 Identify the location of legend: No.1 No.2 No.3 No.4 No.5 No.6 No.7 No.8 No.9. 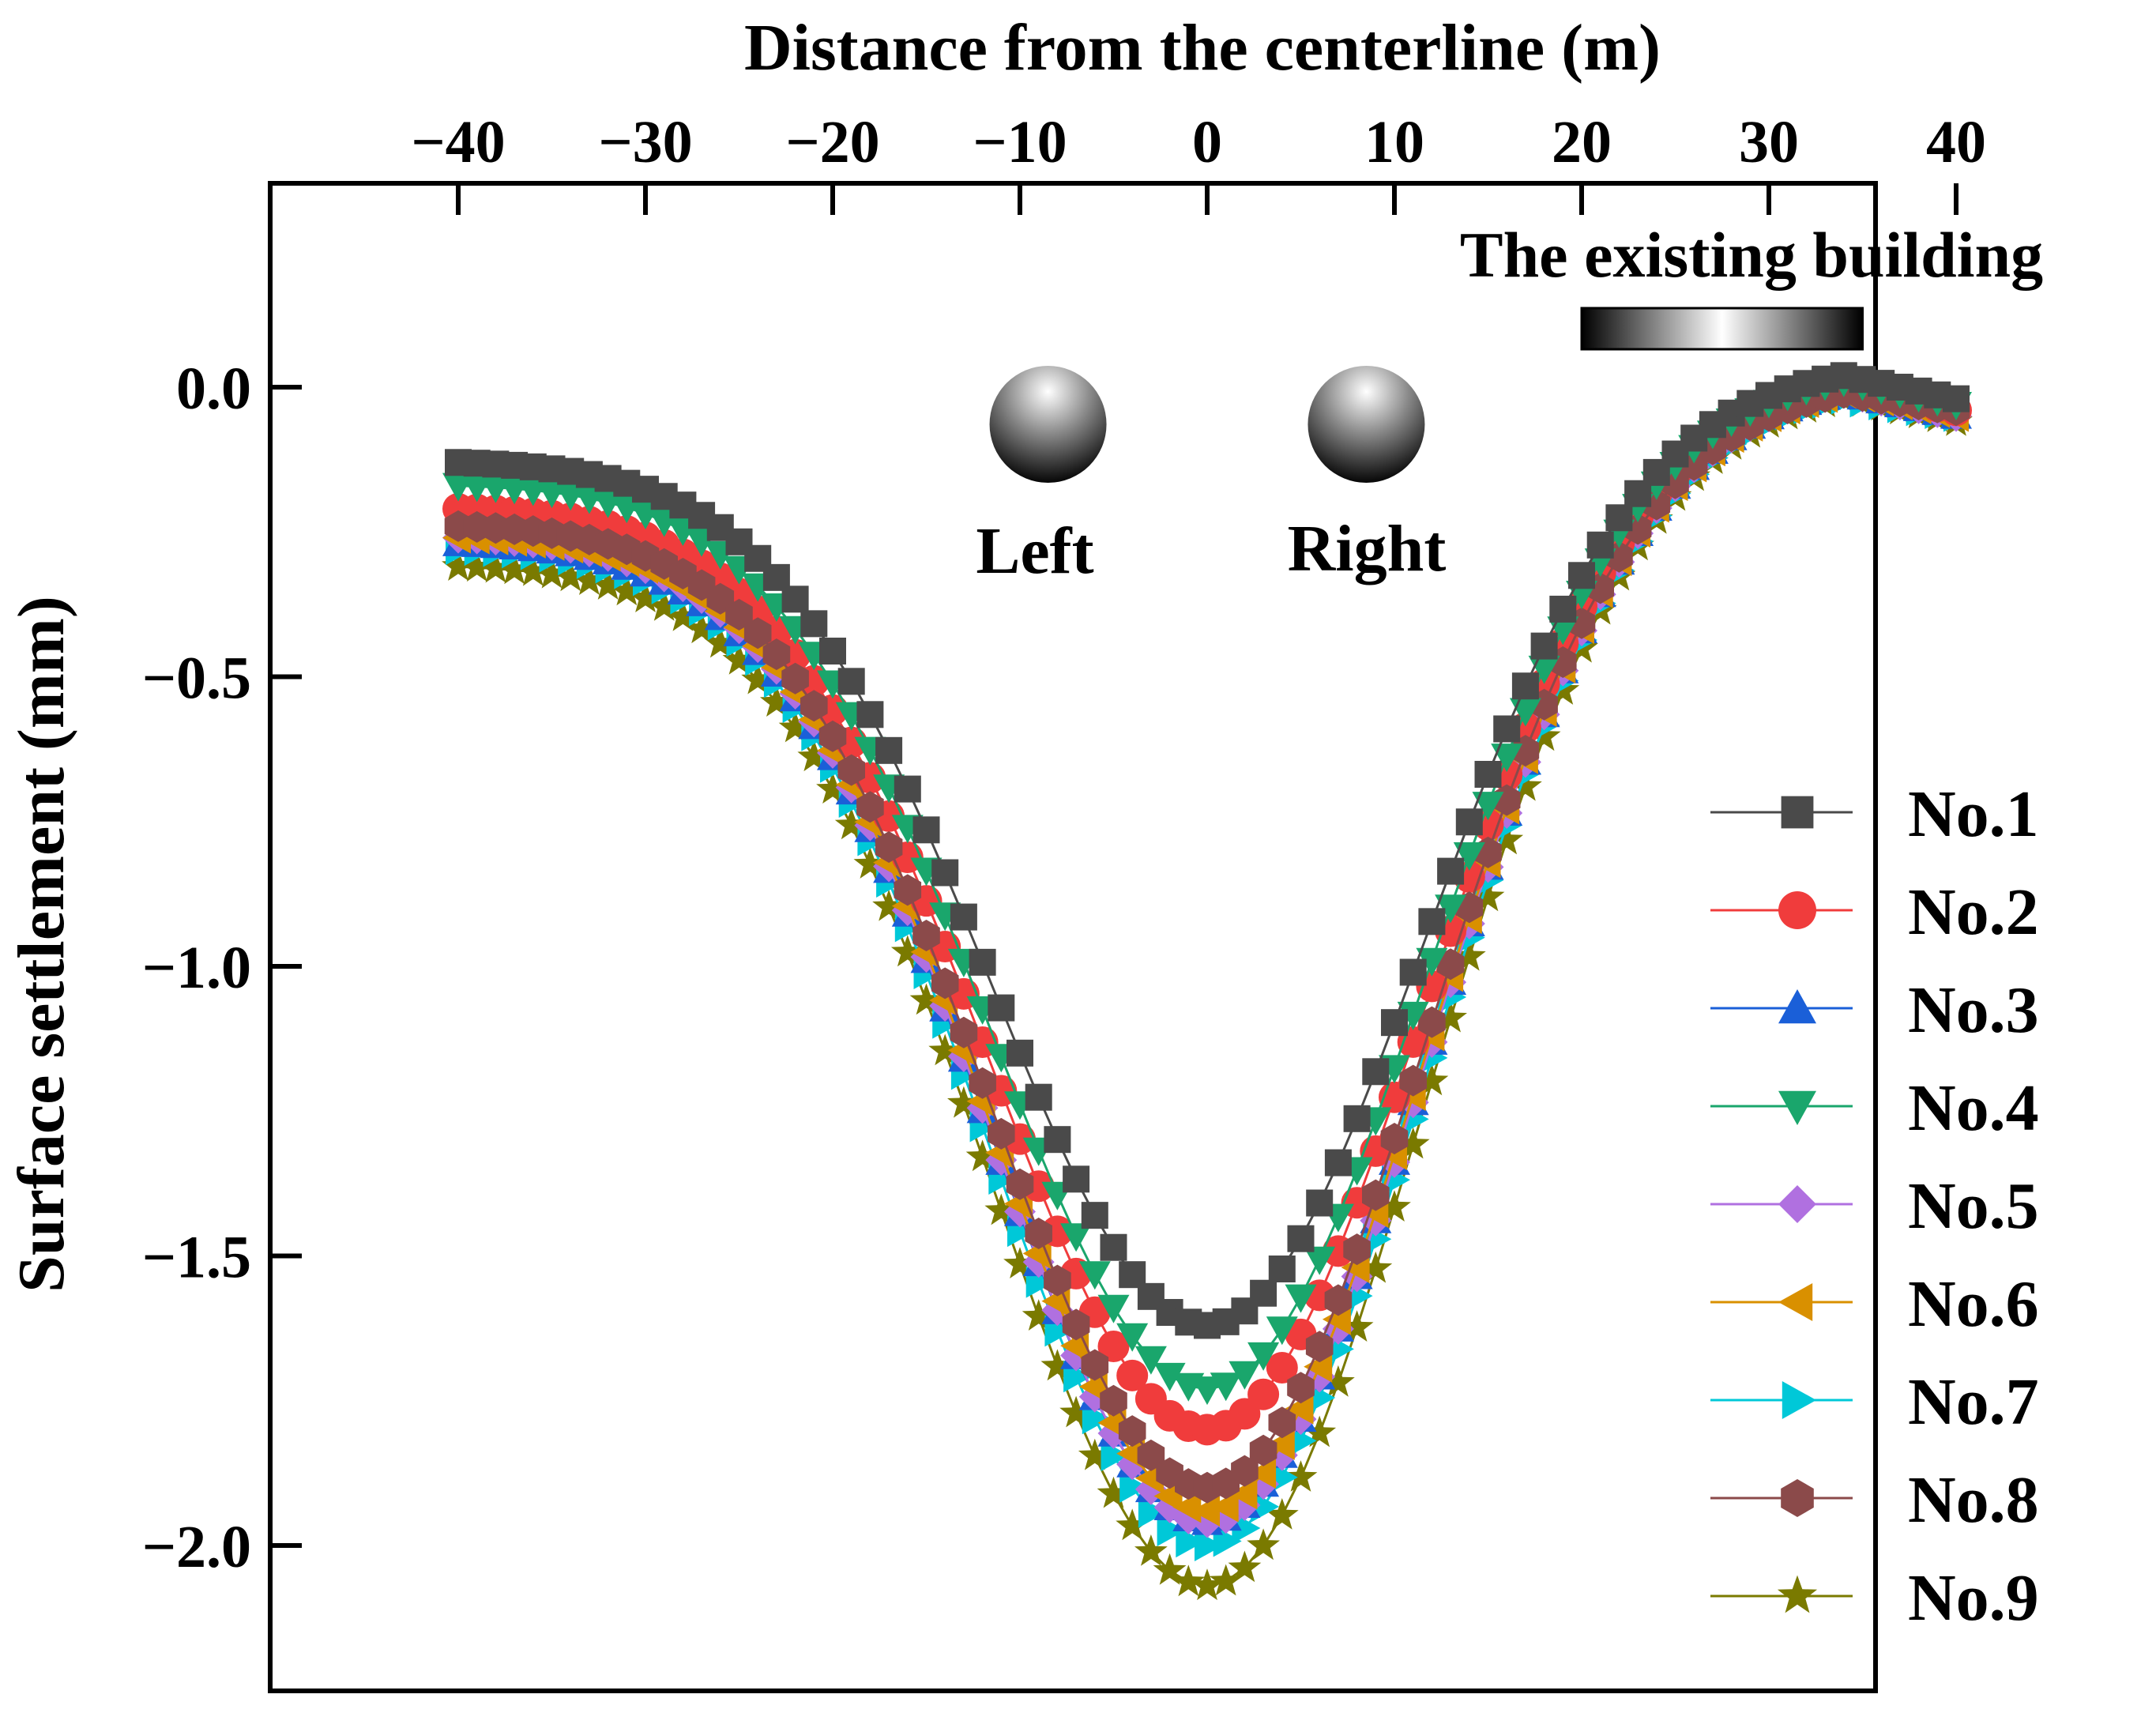
(1875, 1206).